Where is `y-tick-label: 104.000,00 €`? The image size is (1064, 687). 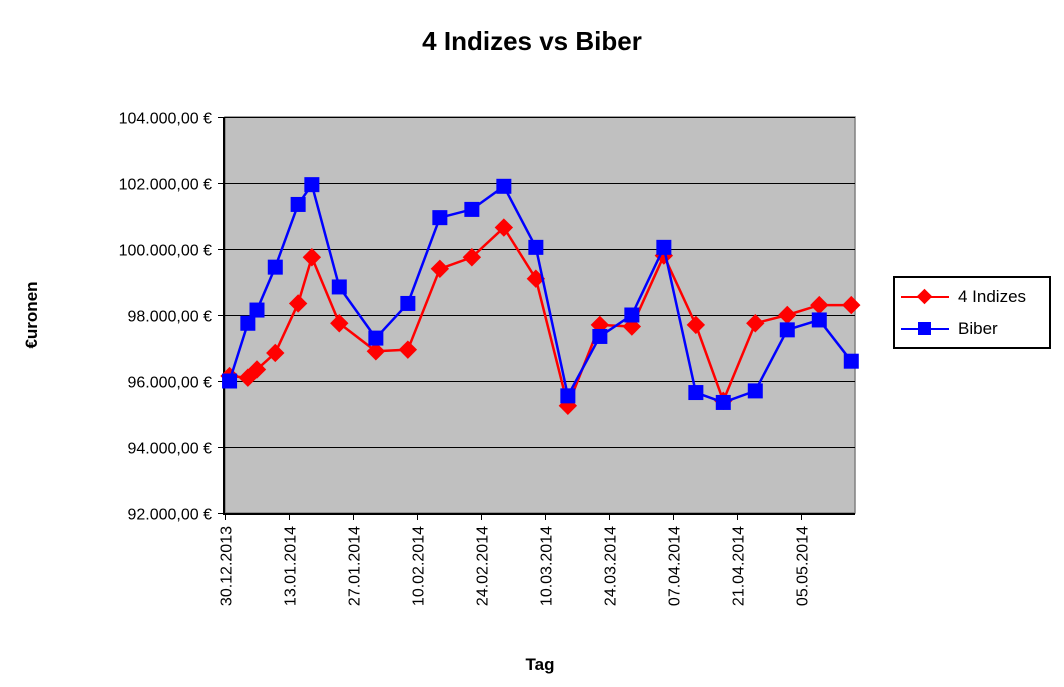
y-tick-label: 104.000,00 € is located at coordinates (166, 119).